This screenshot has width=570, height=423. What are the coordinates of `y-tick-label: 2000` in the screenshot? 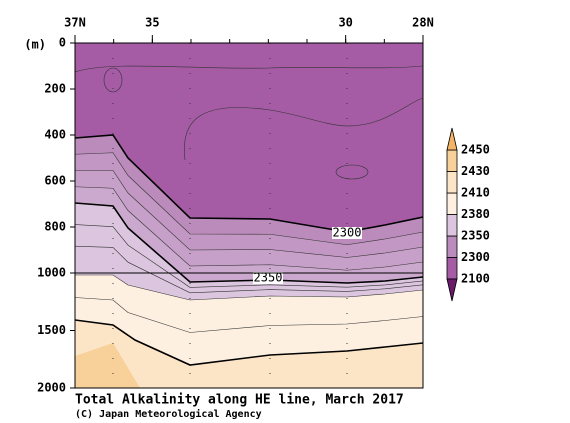 It's located at (51, 388).